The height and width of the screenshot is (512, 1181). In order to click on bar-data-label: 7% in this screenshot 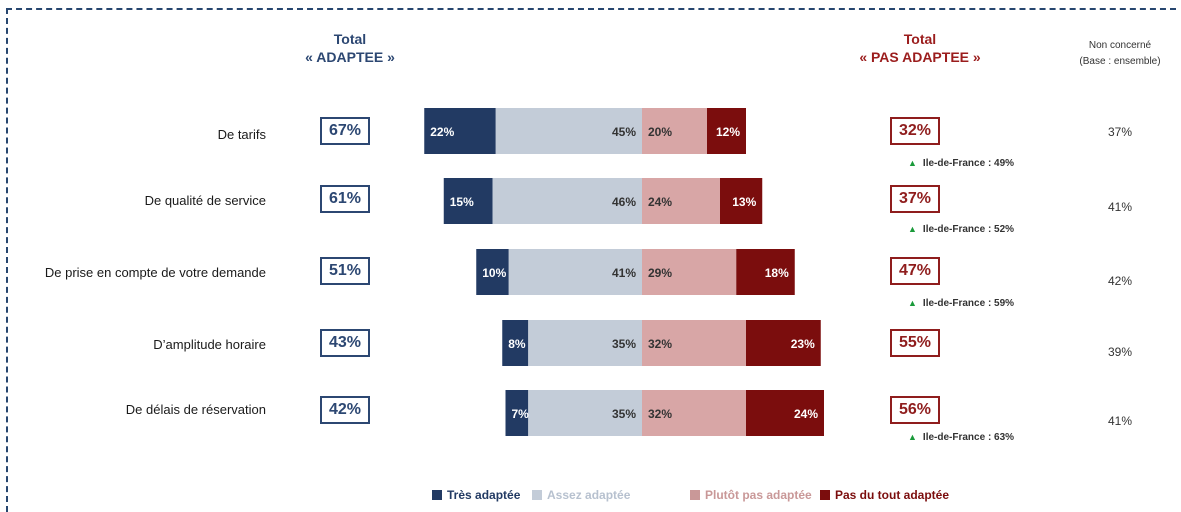, I will do `click(521, 414)`.